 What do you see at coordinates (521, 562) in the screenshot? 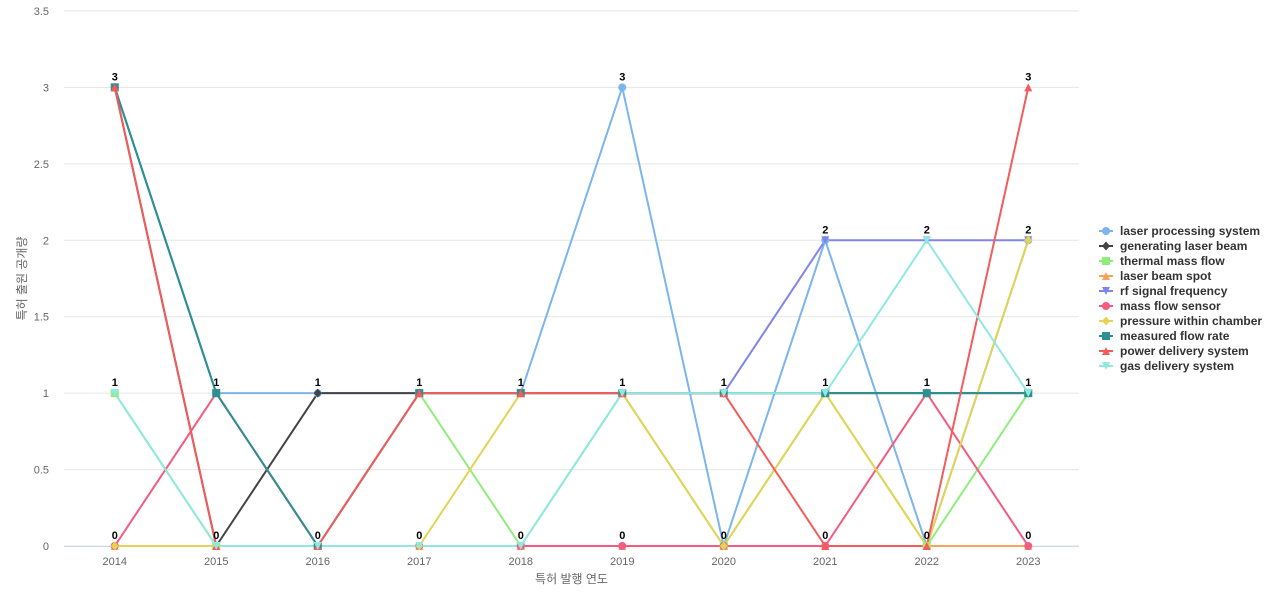
I see `x-tick-label: 2018` at bounding box center [521, 562].